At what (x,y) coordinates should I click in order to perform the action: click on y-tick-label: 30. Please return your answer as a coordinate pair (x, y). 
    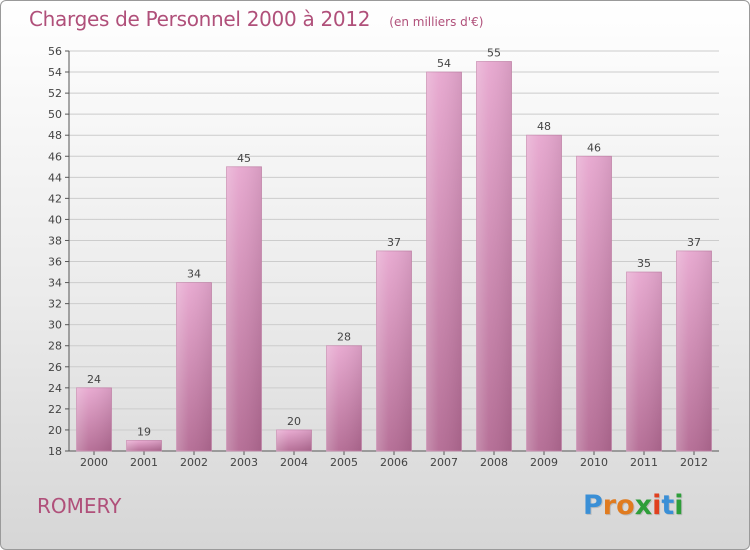
    Looking at the image, I should click on (55, 325).